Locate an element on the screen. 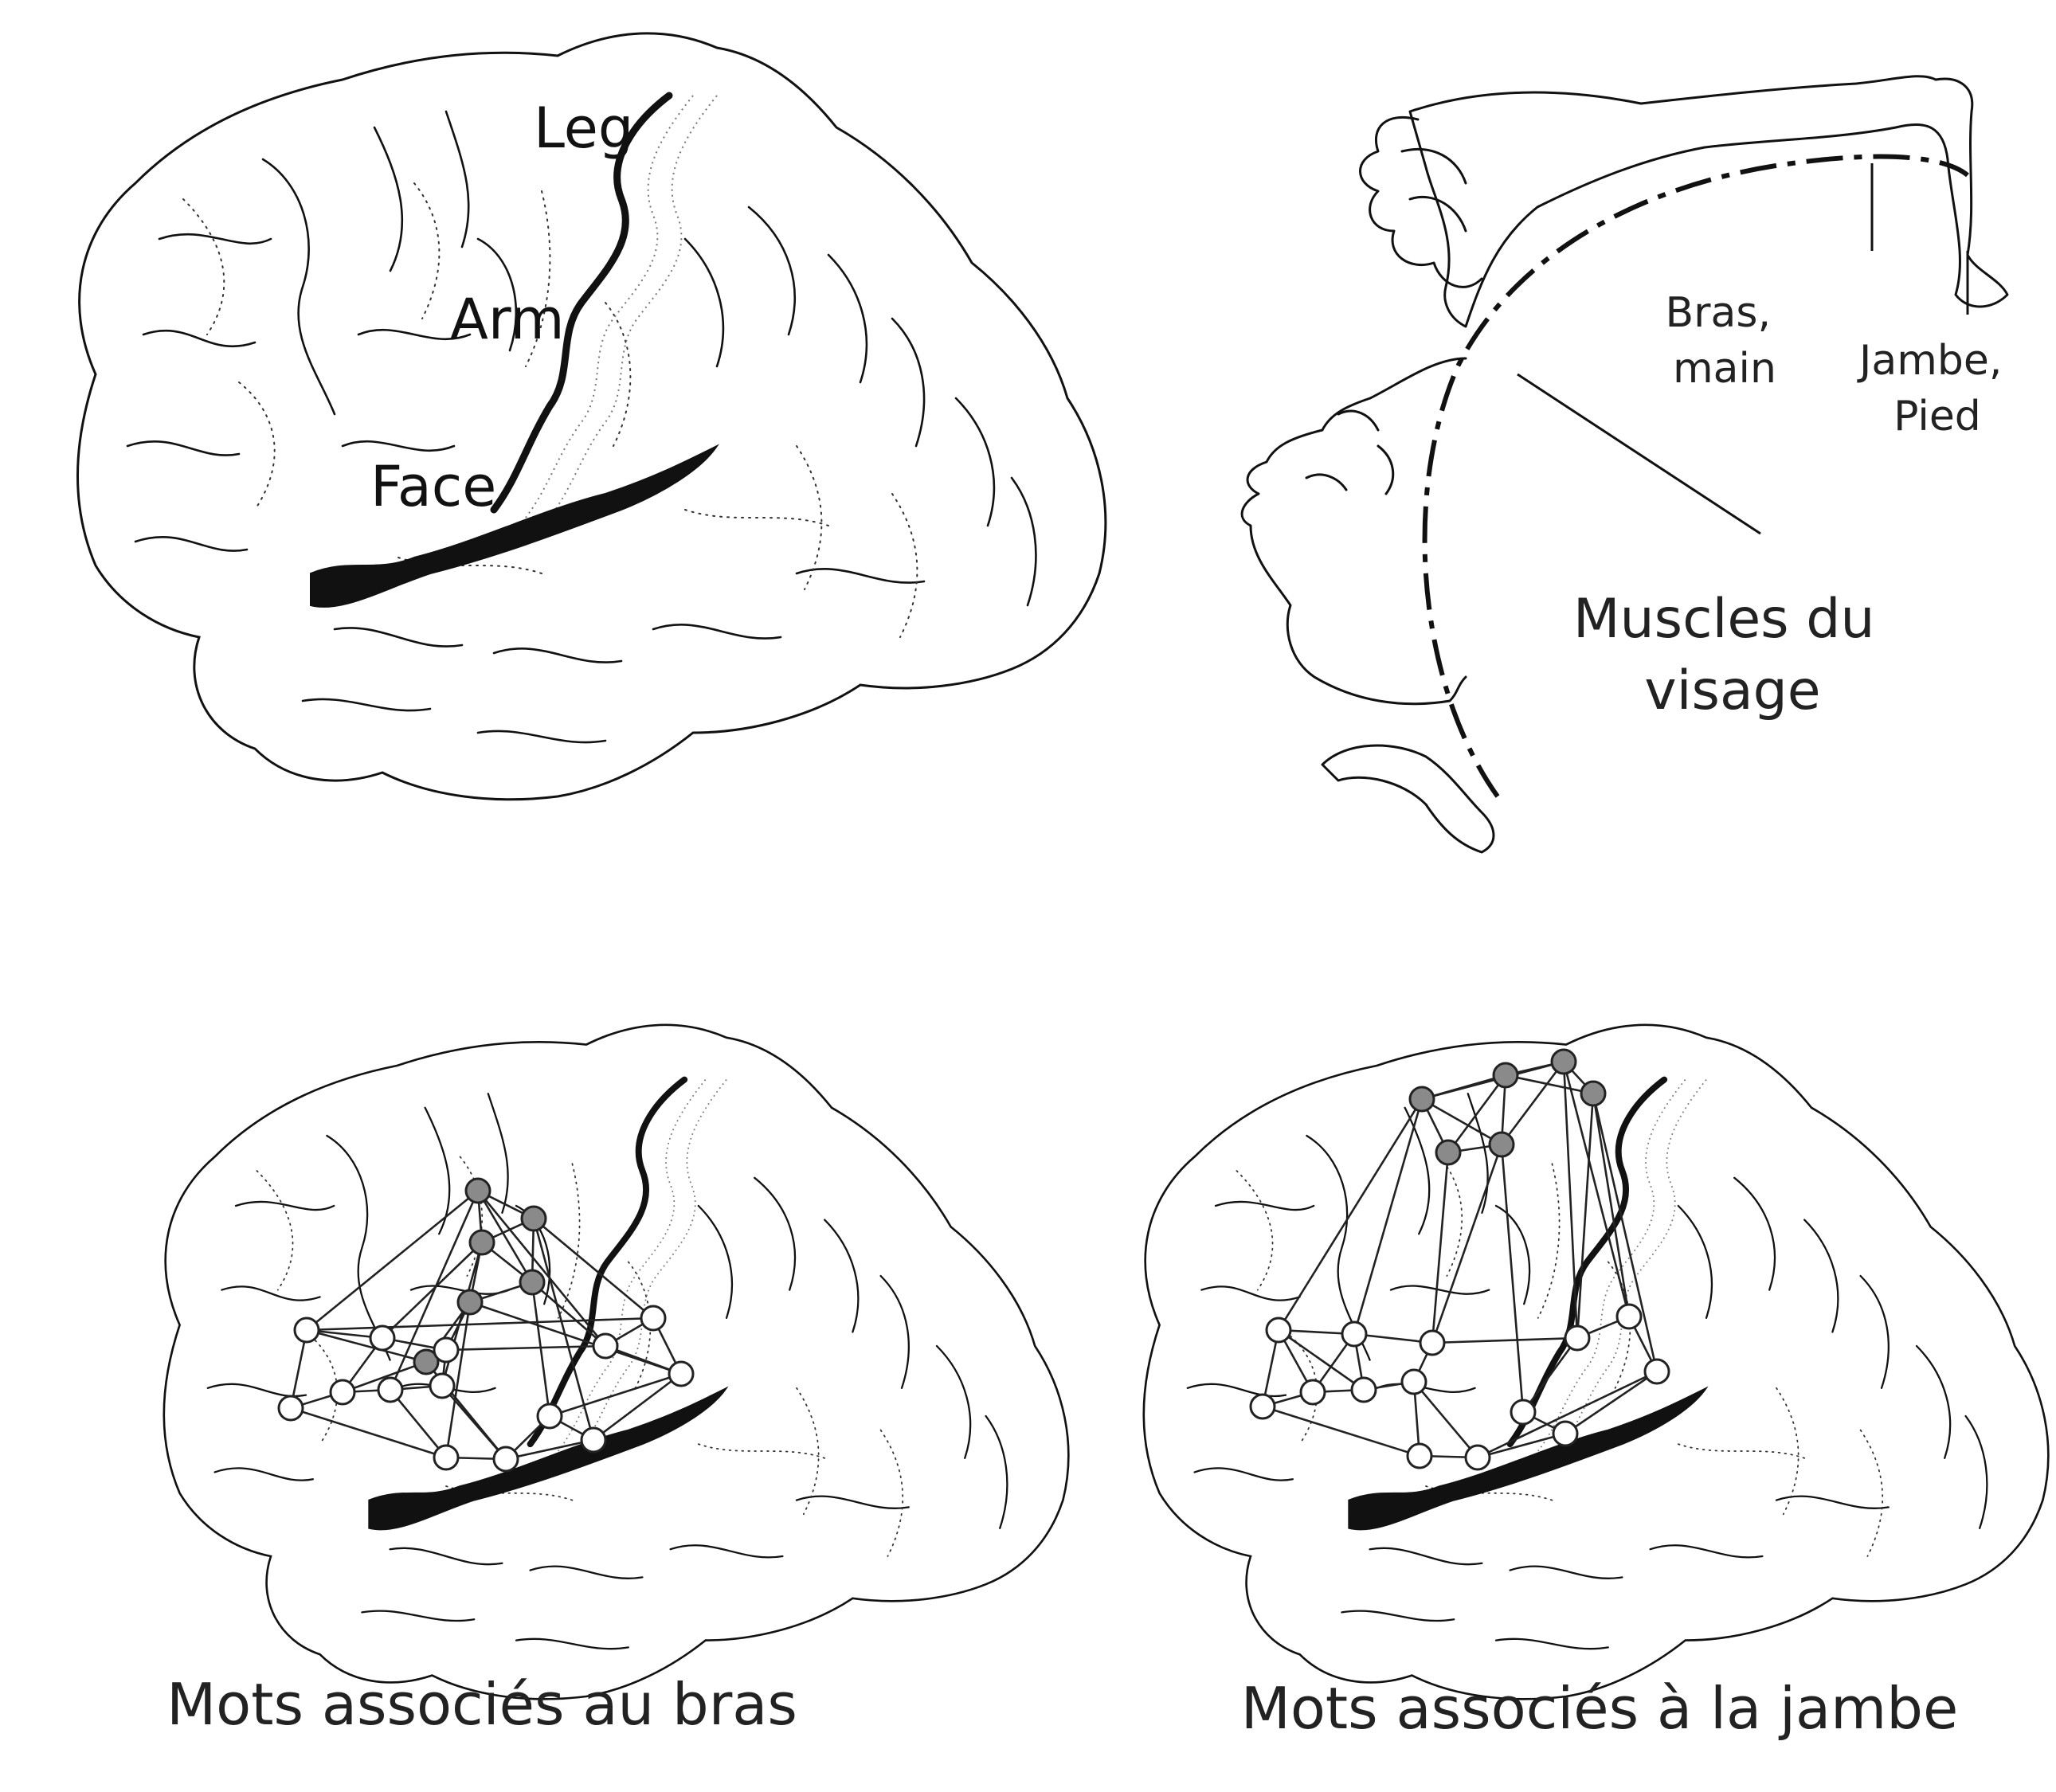 The image size is (2056, 1792). caption-arm-words: Mots associés au bras is located at coordinates (481, 1704).